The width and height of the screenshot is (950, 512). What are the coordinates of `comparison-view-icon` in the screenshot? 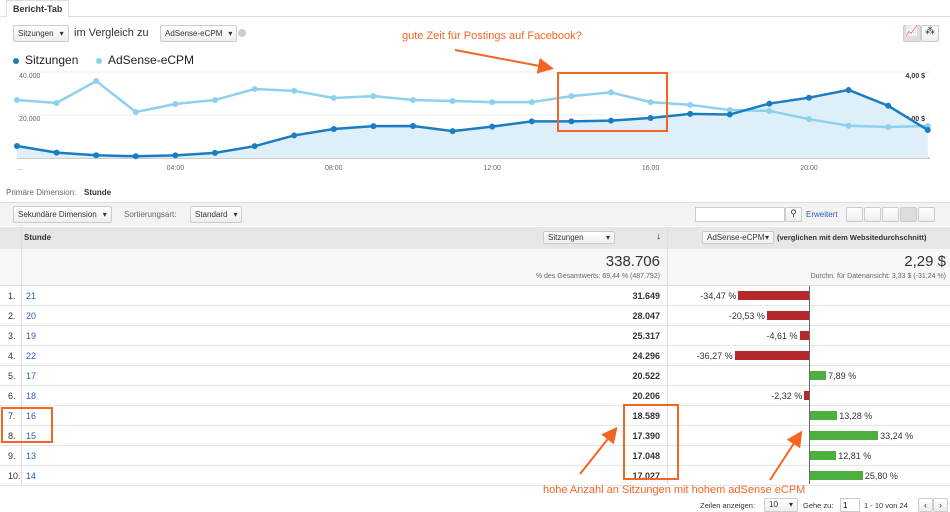 It's located at (908, 214).